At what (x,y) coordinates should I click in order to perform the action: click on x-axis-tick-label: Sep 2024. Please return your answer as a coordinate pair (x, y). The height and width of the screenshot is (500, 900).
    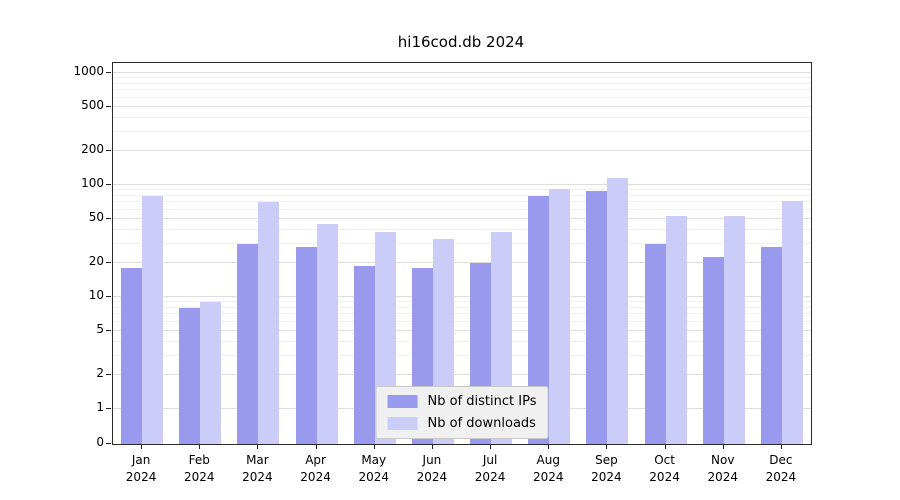
    Looking at the image, I should click on (606, 469).